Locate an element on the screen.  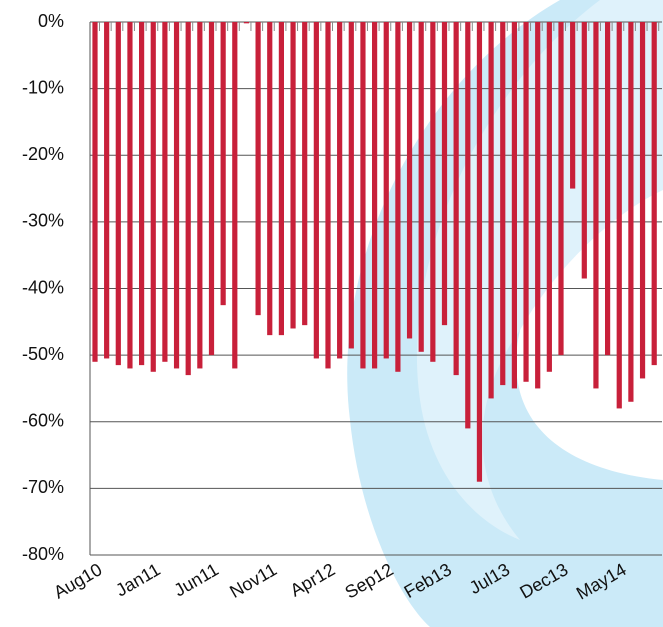
x-tick-label: Aug10 is located at coordinates (77, 580).